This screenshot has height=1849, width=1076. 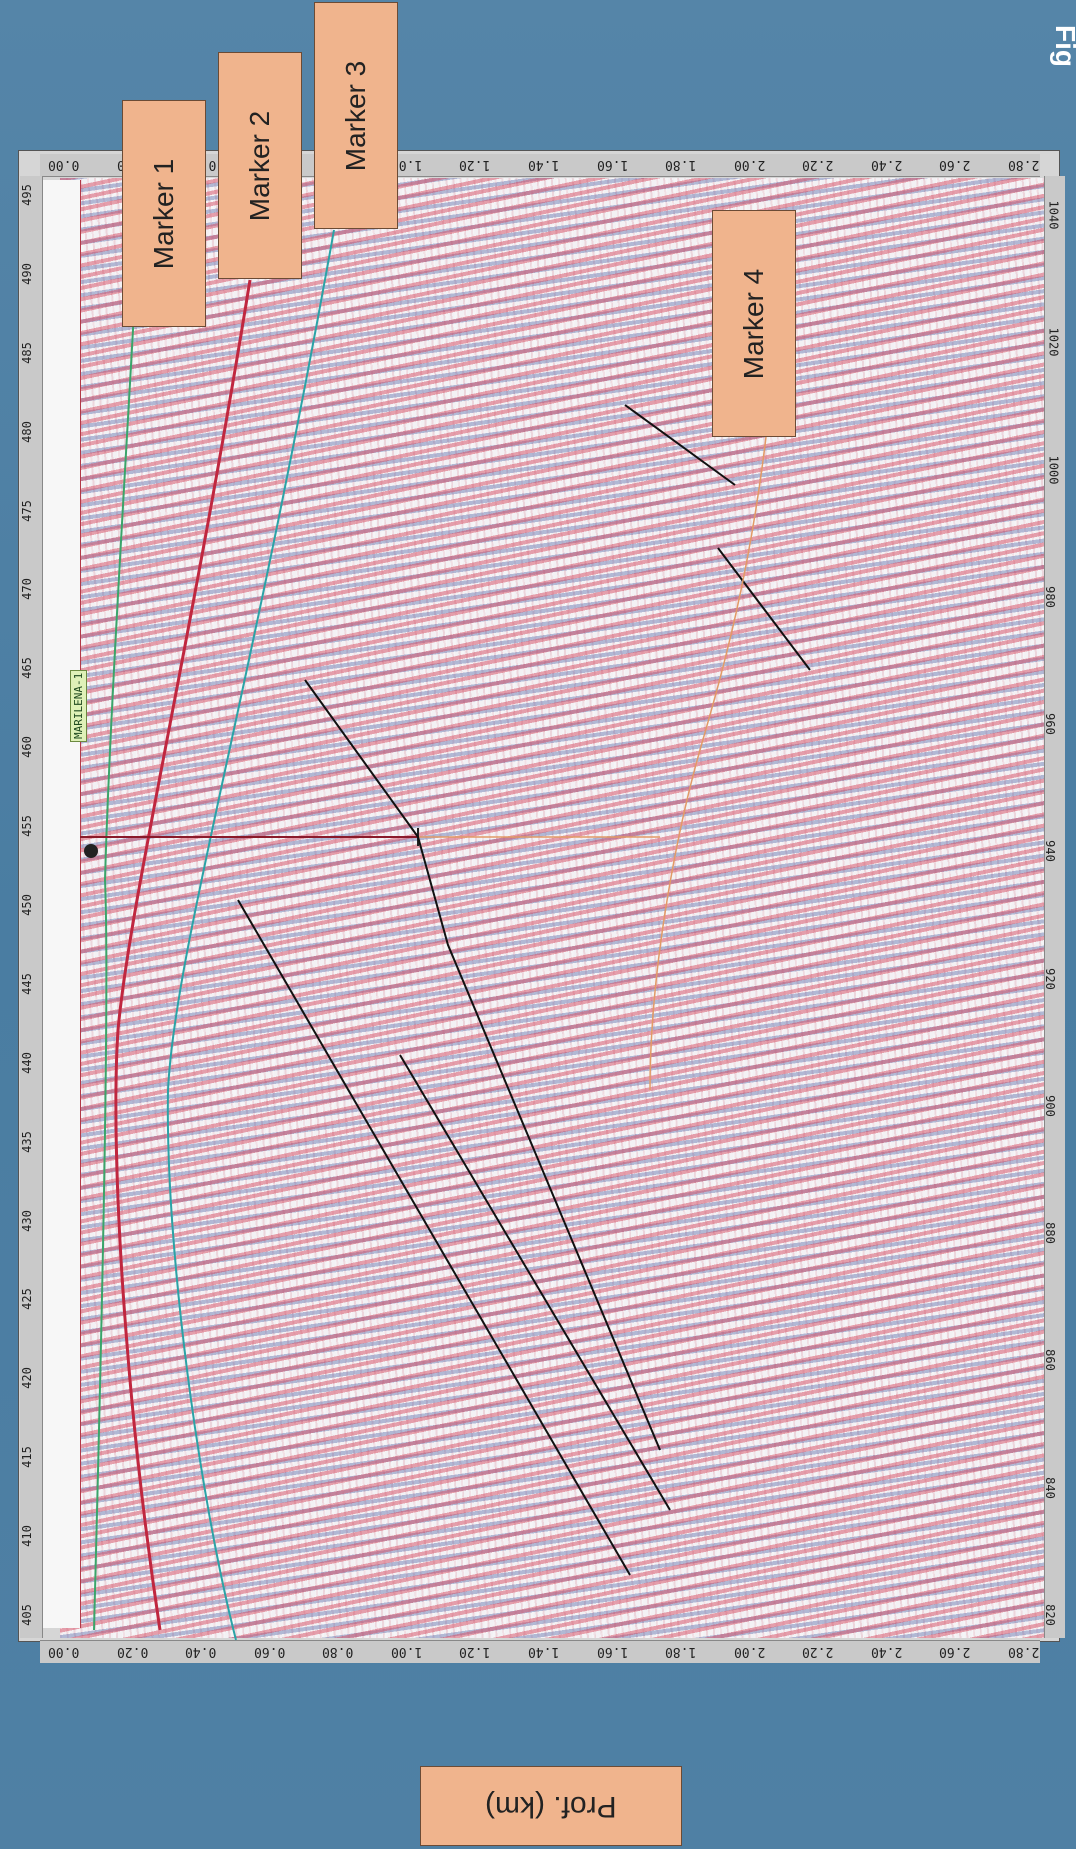 I want to click on marker-2-label: Marker 2, so click(x=260, y=165).